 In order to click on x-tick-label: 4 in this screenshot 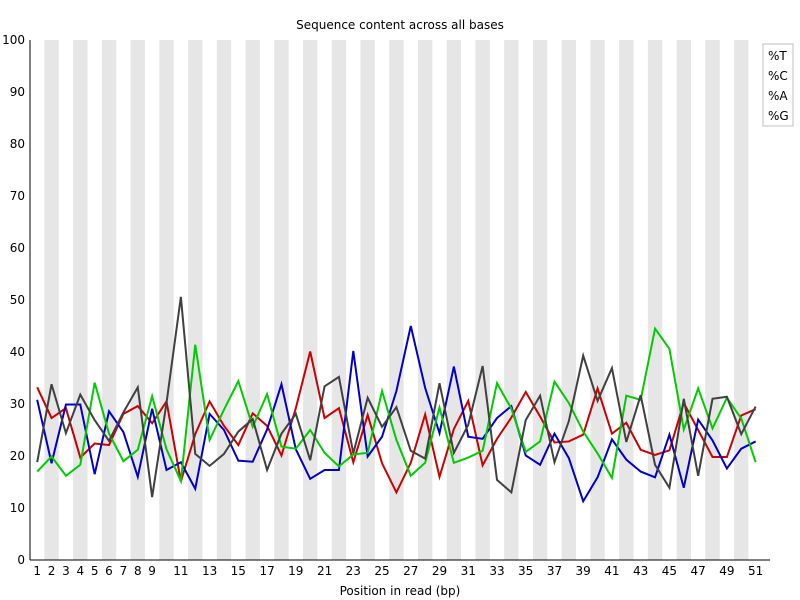, I will do `click(80, 571)`.